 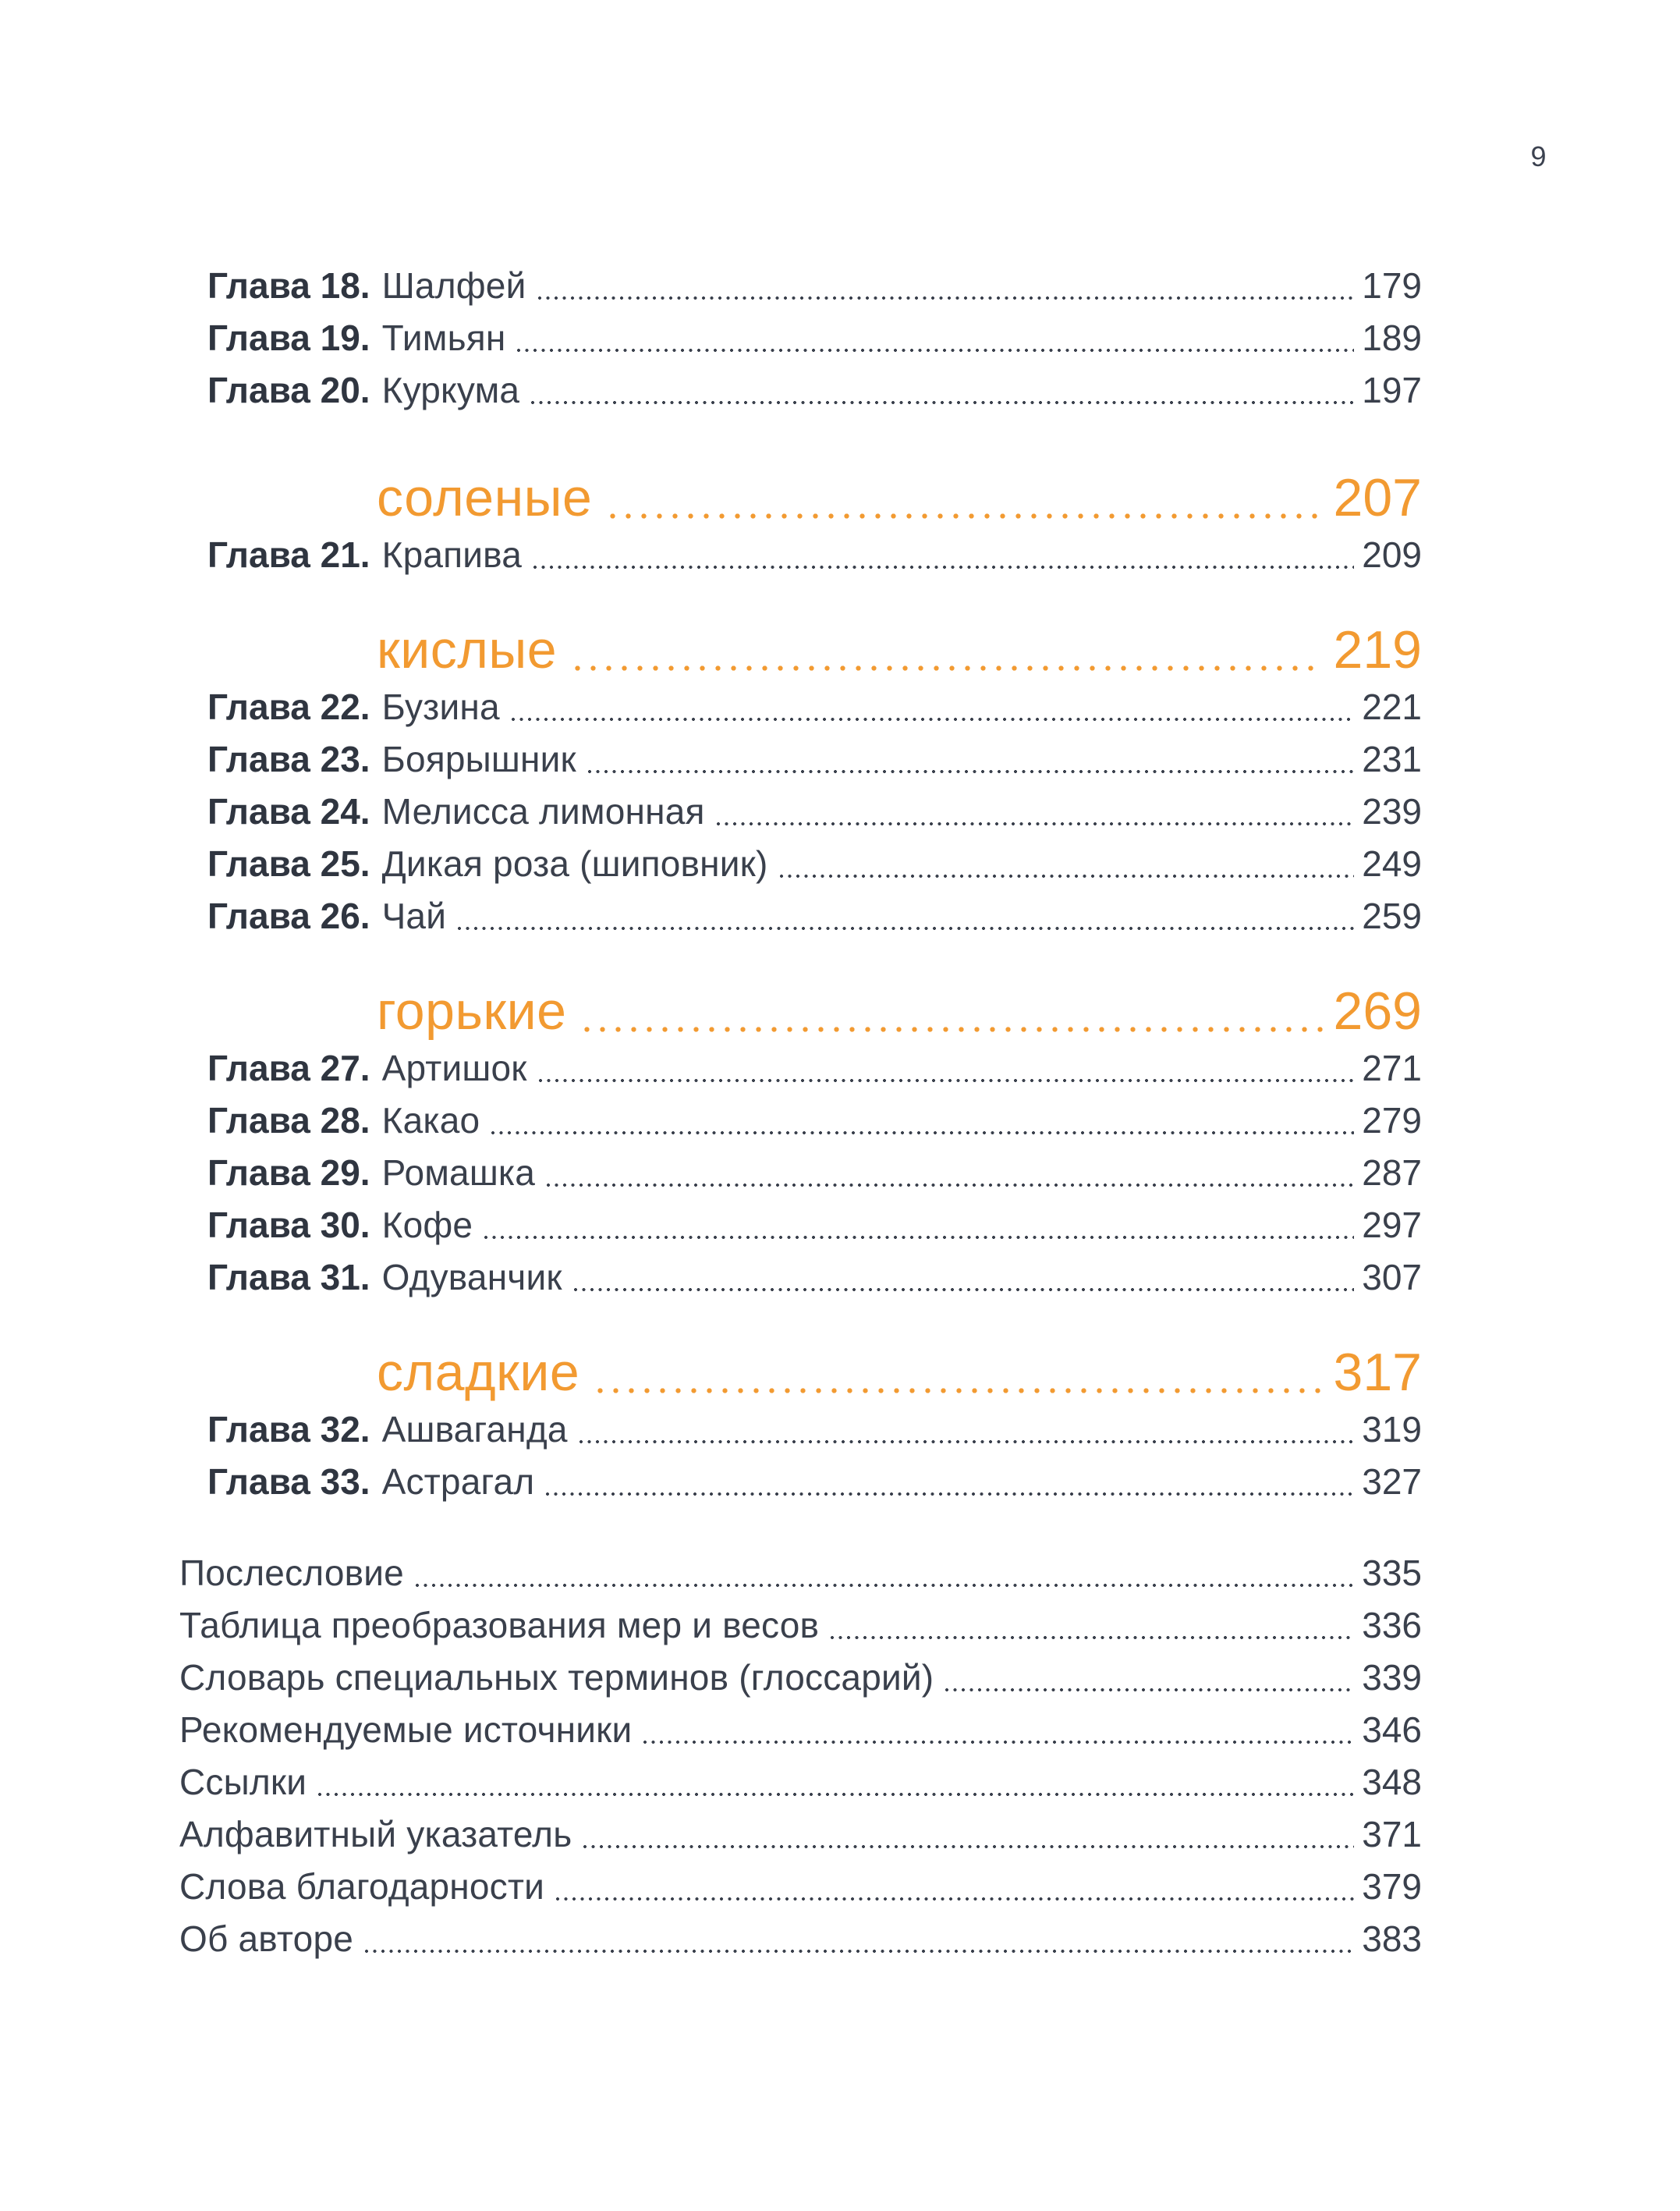 What do you see at coordinates (1392, 707) in the screenshot?
I see `page-number: 221` at bounding box center [1392, 707].